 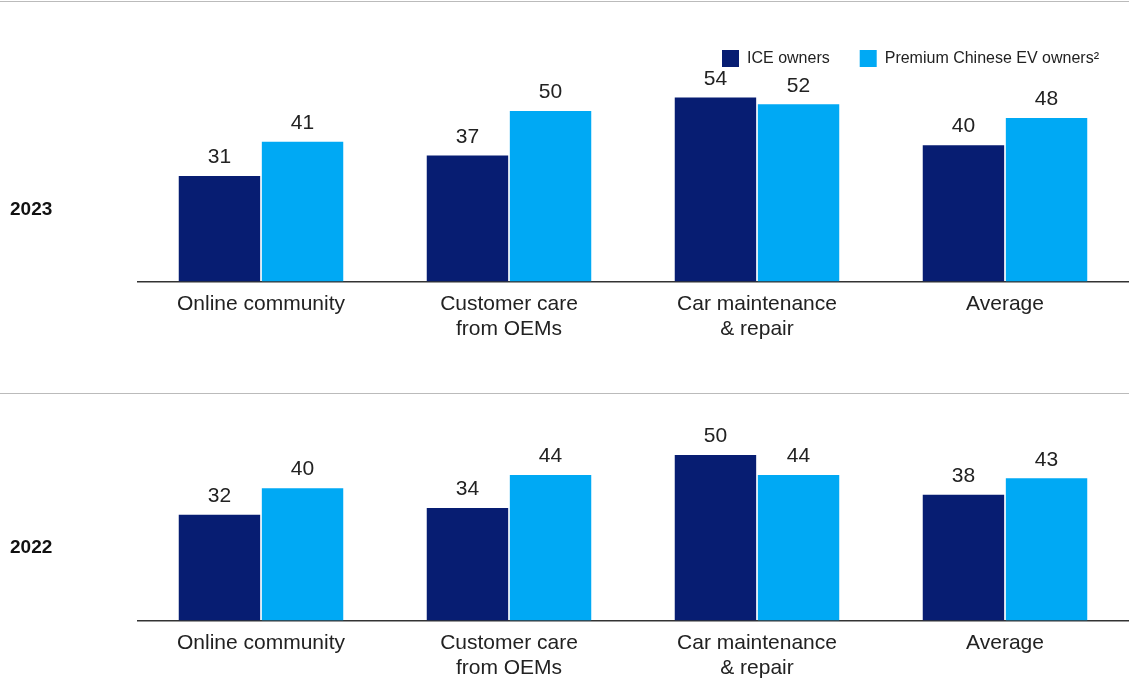 What do you see at coordinates (302, 122) in the screenshot?
I see `data-label: 41` at bounding box center [302, 122].